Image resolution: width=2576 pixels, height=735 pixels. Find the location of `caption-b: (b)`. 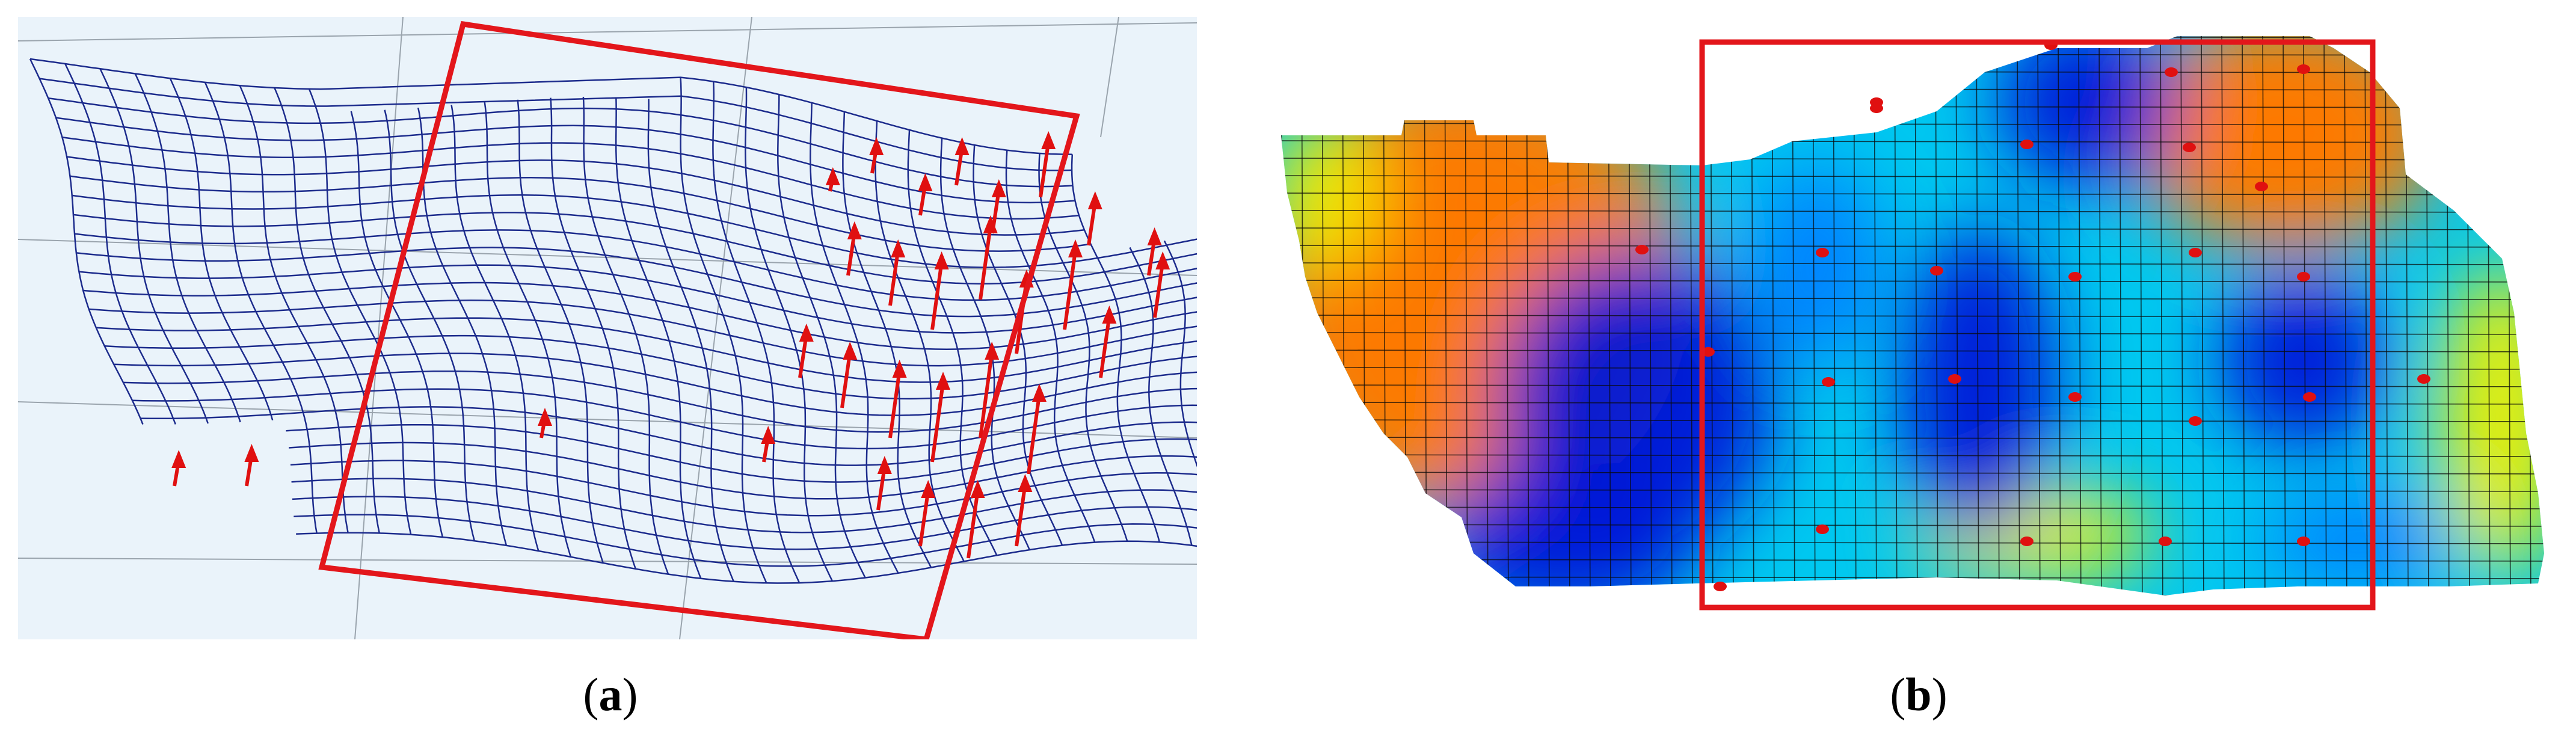

caption-b: (b) is located at coordinates (1919, 694).